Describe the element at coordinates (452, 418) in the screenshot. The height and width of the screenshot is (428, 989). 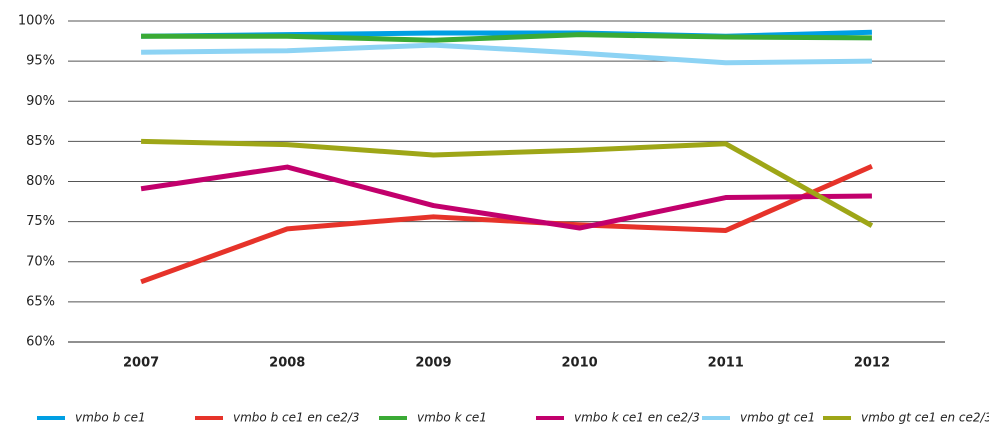
I see `legend-label: vmbo k ce1` at that location.